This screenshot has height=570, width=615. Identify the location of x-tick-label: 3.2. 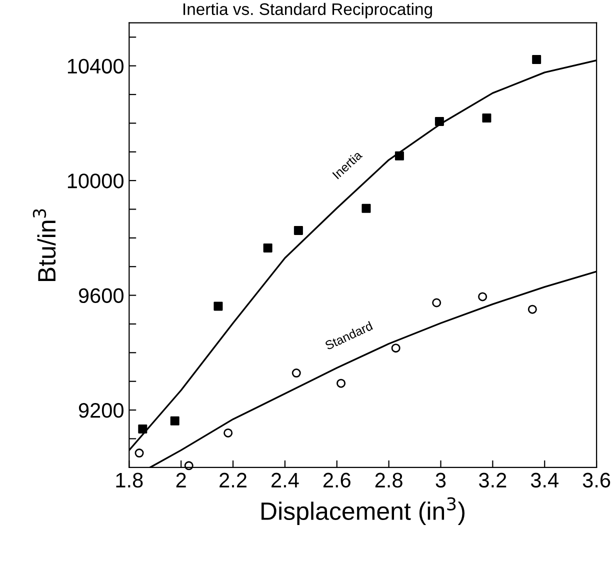
(492, 480).